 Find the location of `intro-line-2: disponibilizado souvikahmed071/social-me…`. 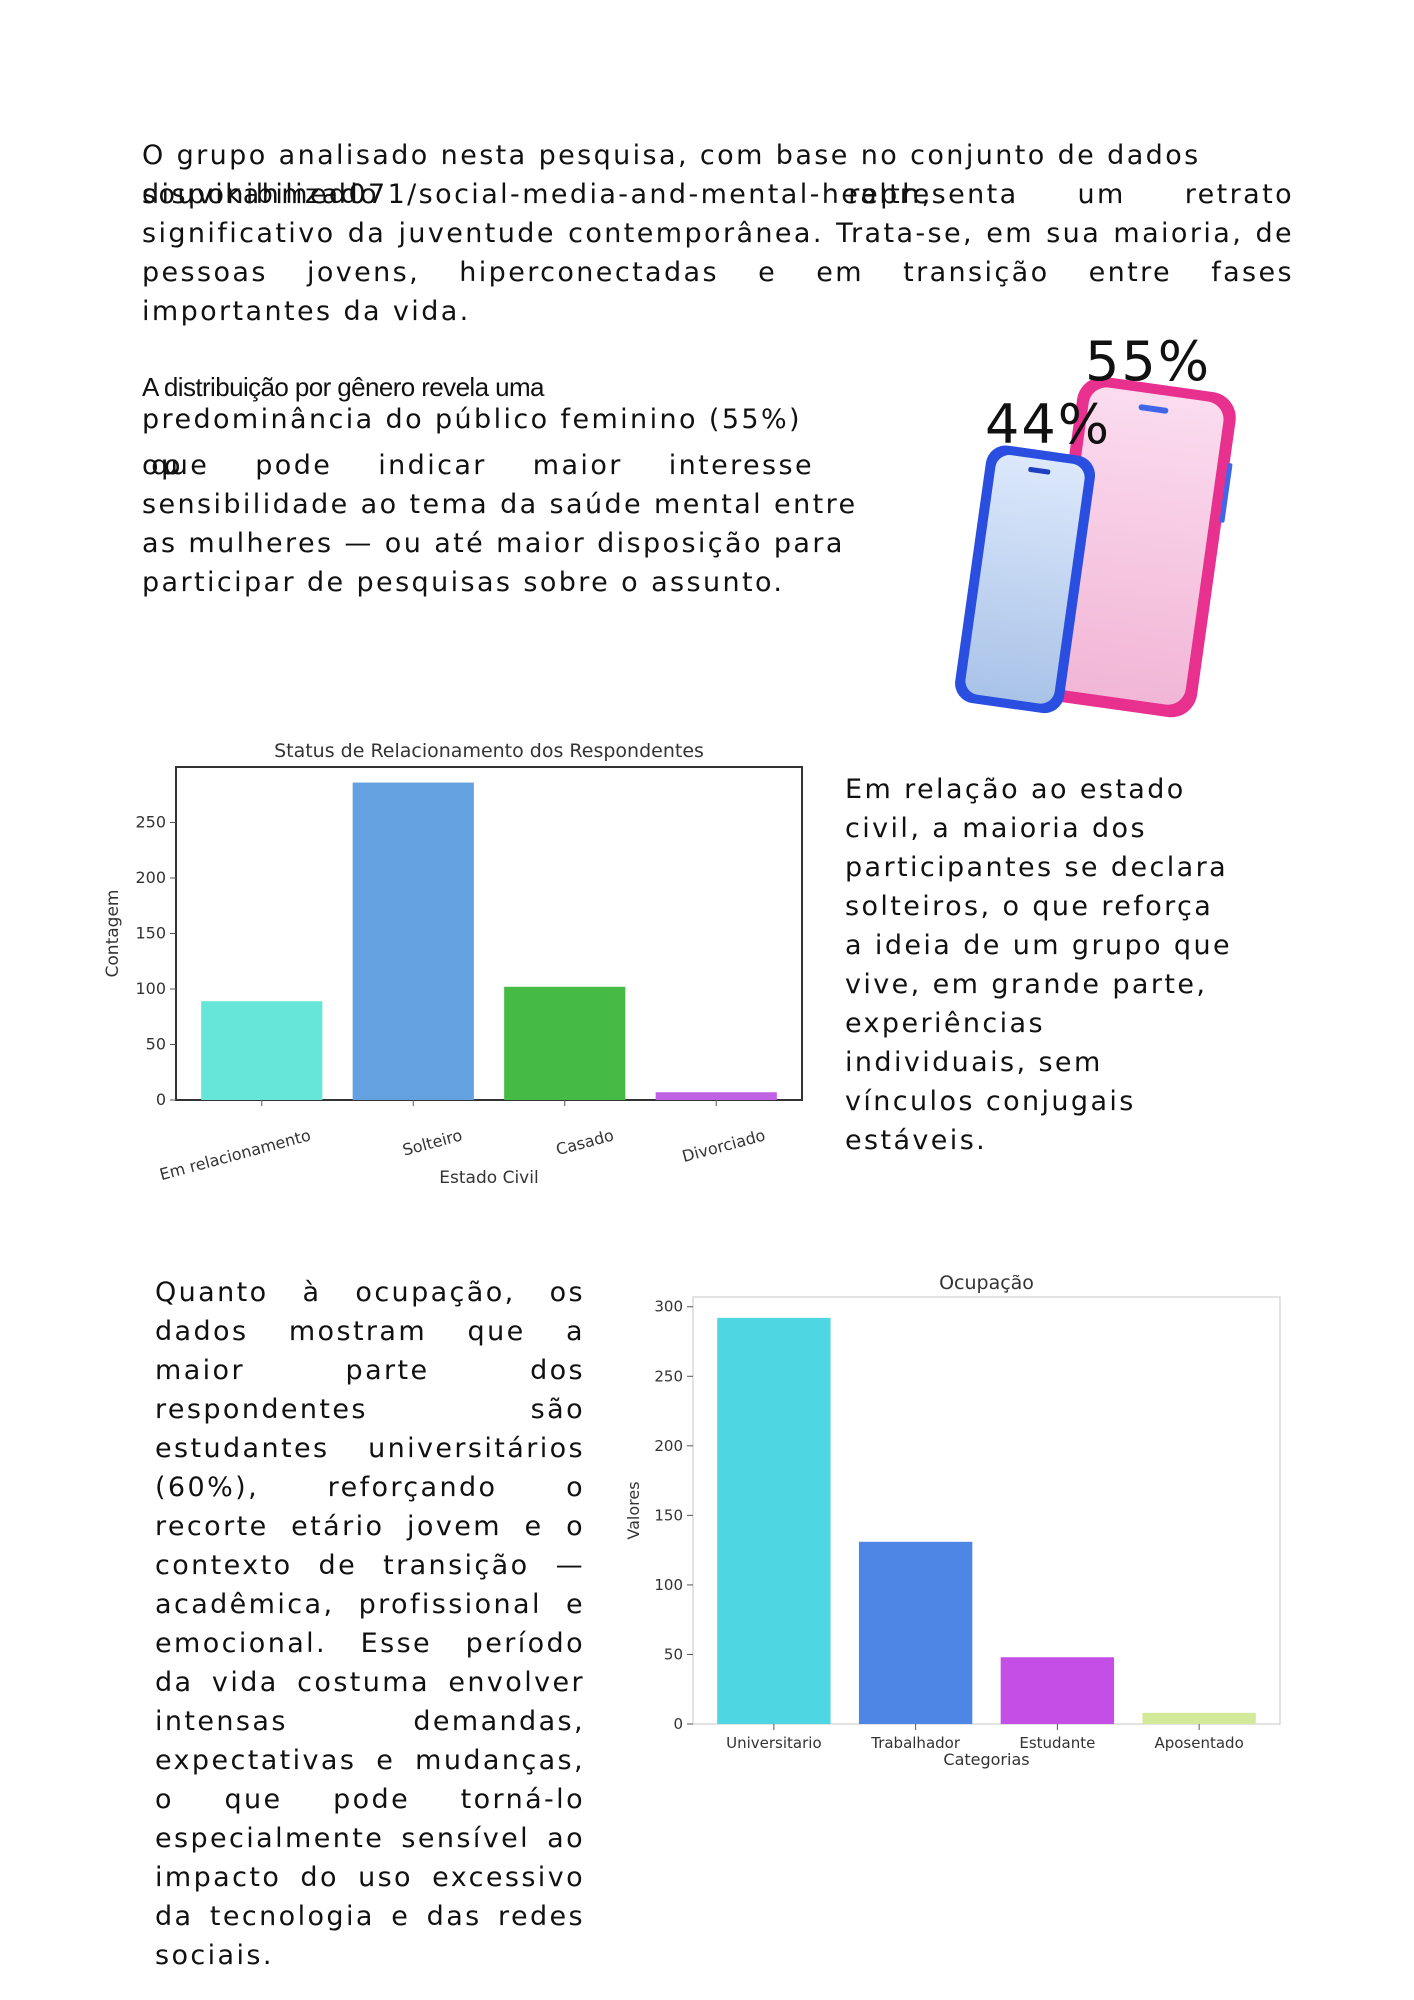

intro-line-2: disponibilizado souvikahmed071/social-me… is located at coordinates (718, 194).